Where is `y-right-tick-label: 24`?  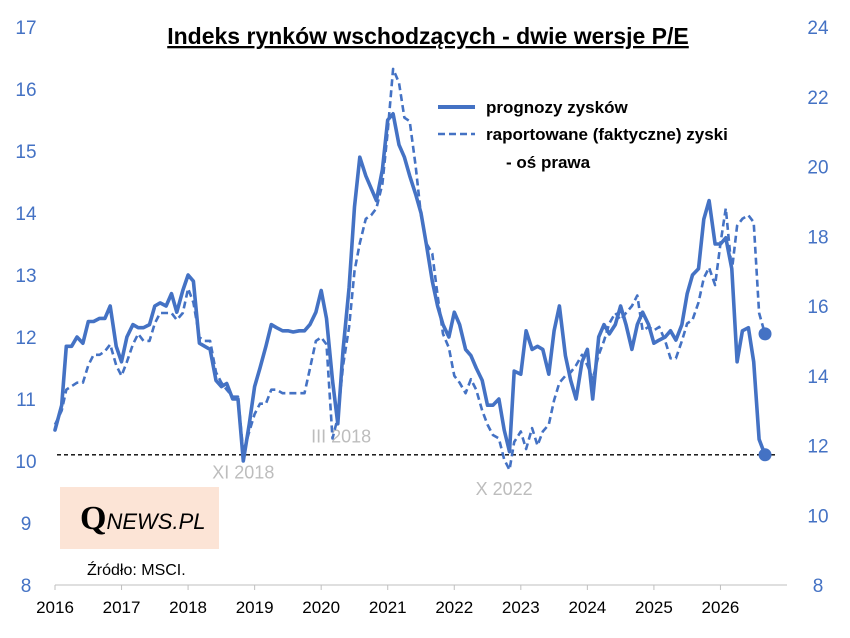
y-right-tick-label: 24 is located at coordinates (818, 28).